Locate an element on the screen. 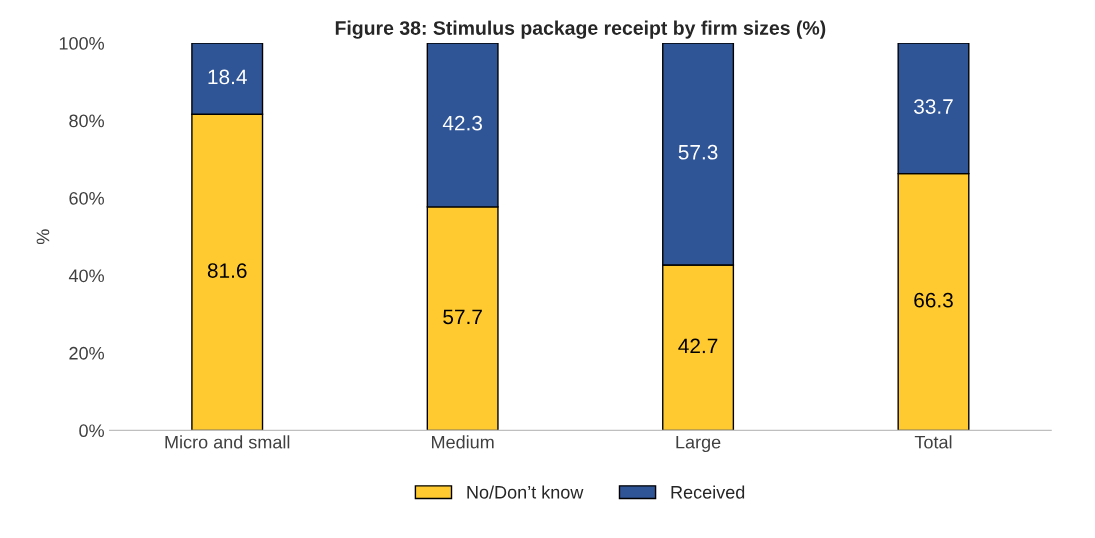 This screenshot has height=538, width=1095. data-label: 66.3 is located at coordinates (933, 300).